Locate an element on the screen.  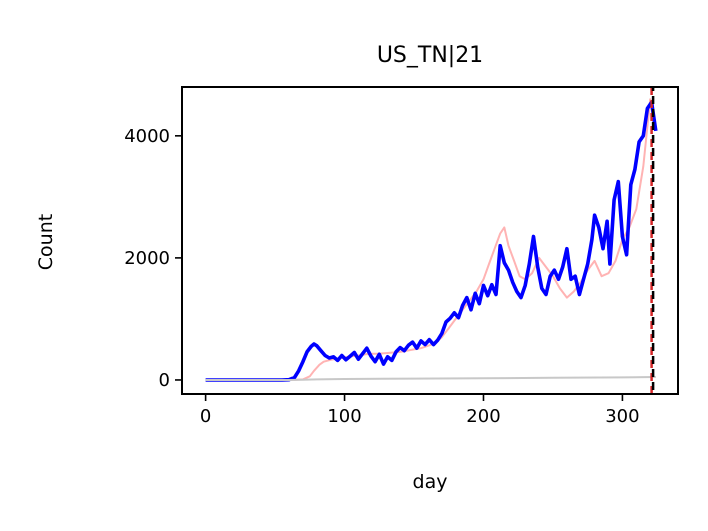
x-axis-label: day is located at coordinates (430, 482).